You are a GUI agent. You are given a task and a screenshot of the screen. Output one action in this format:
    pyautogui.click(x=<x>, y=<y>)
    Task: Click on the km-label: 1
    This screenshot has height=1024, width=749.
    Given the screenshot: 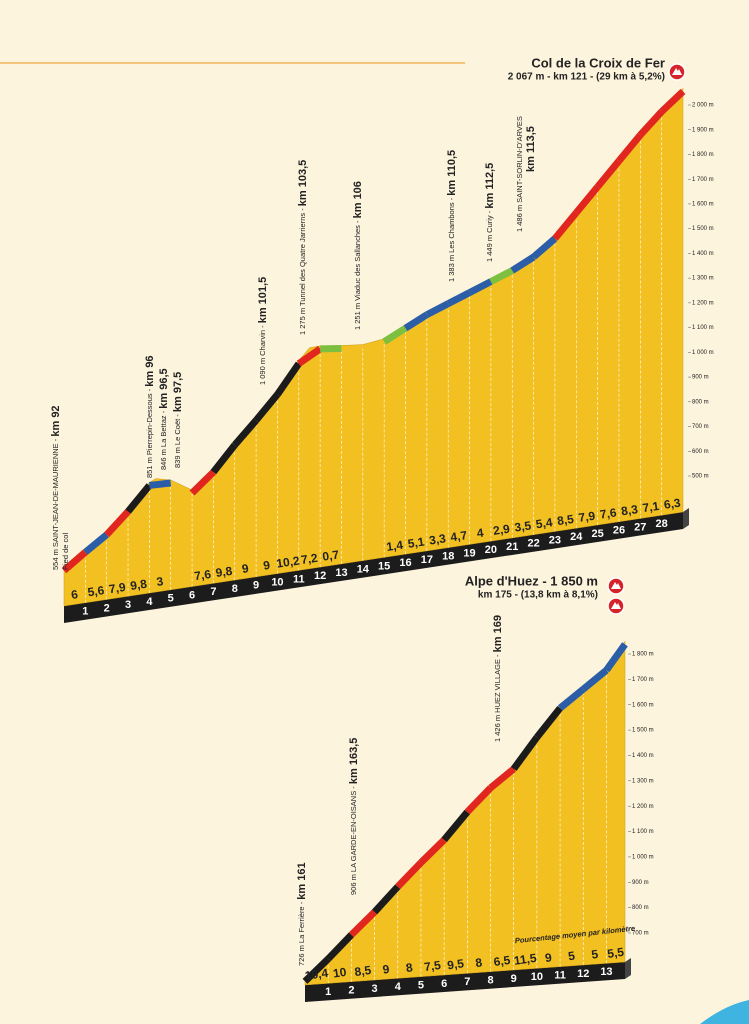 What is the action you would take?
    pyautogui.click(x=85, y=612)
    